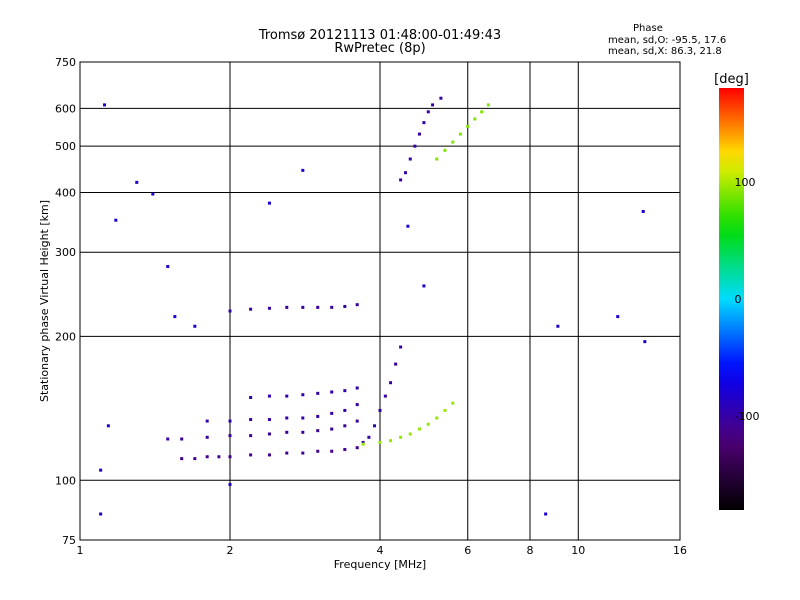 Image resolution: width=800 pixels, height=600 pixels. I want to click on x-tick-label: 8, so click(530, 550).